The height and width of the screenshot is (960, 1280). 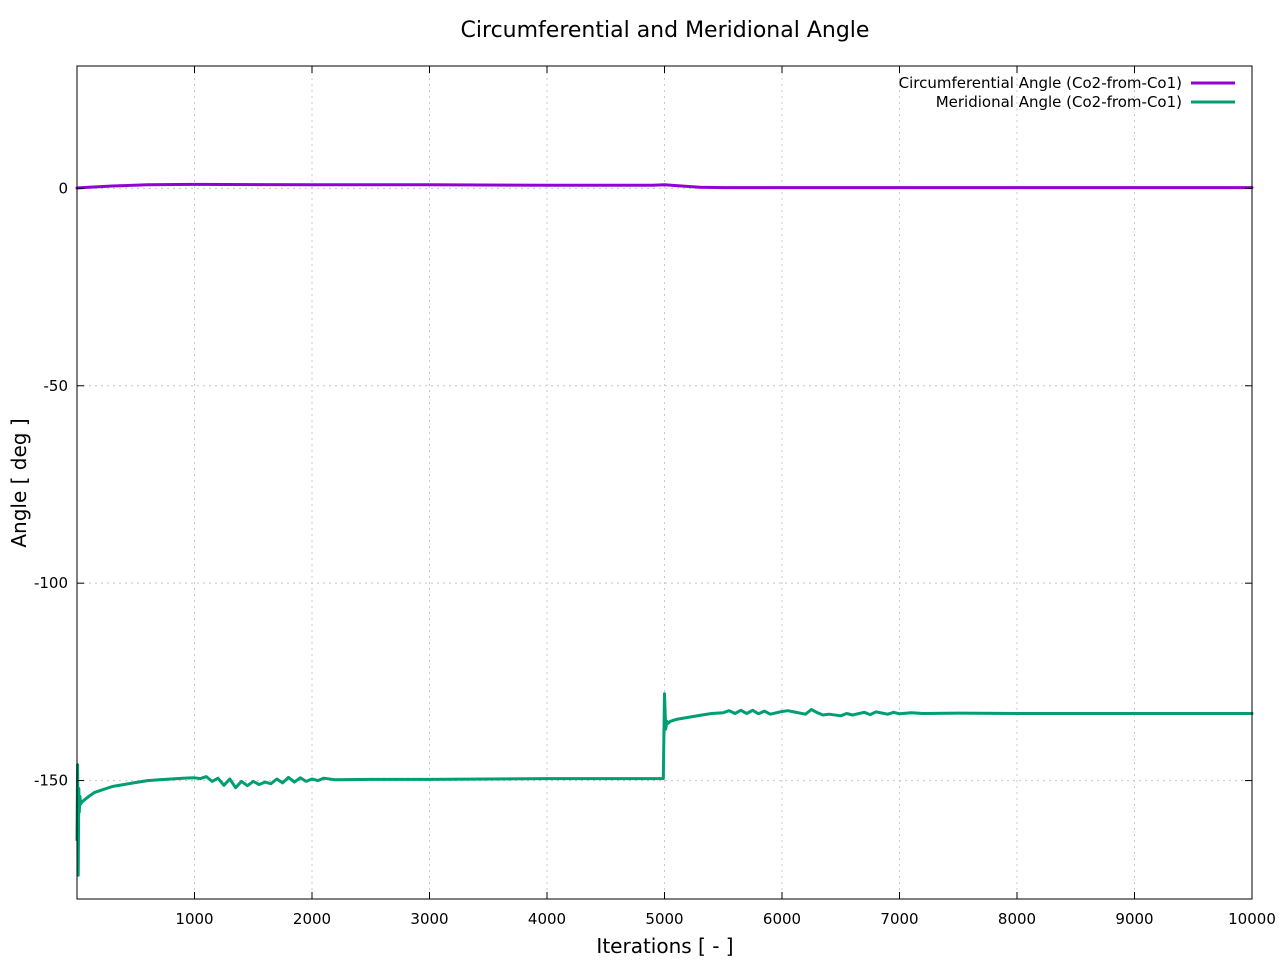 What do you see at coordinates (664, 946) in the screenshot?
I see `x-axis-label: Iterations [ - ]` at bounding box center [664, 946].